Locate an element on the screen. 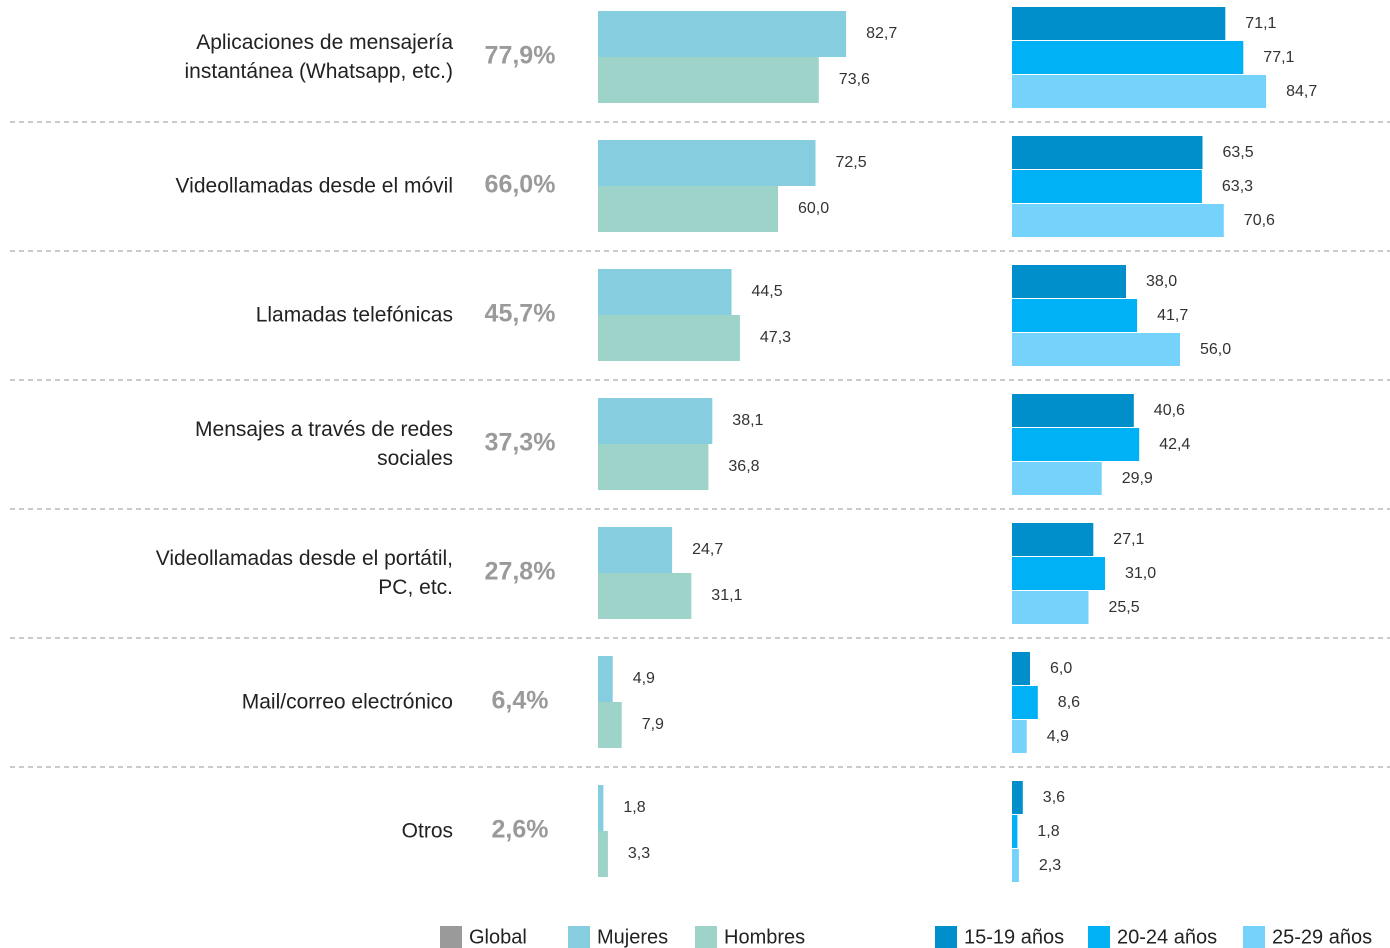 The width and height of the screenshot is (1390, 948). legend-label: 20-24 años is located at coordinates (1167, 937).